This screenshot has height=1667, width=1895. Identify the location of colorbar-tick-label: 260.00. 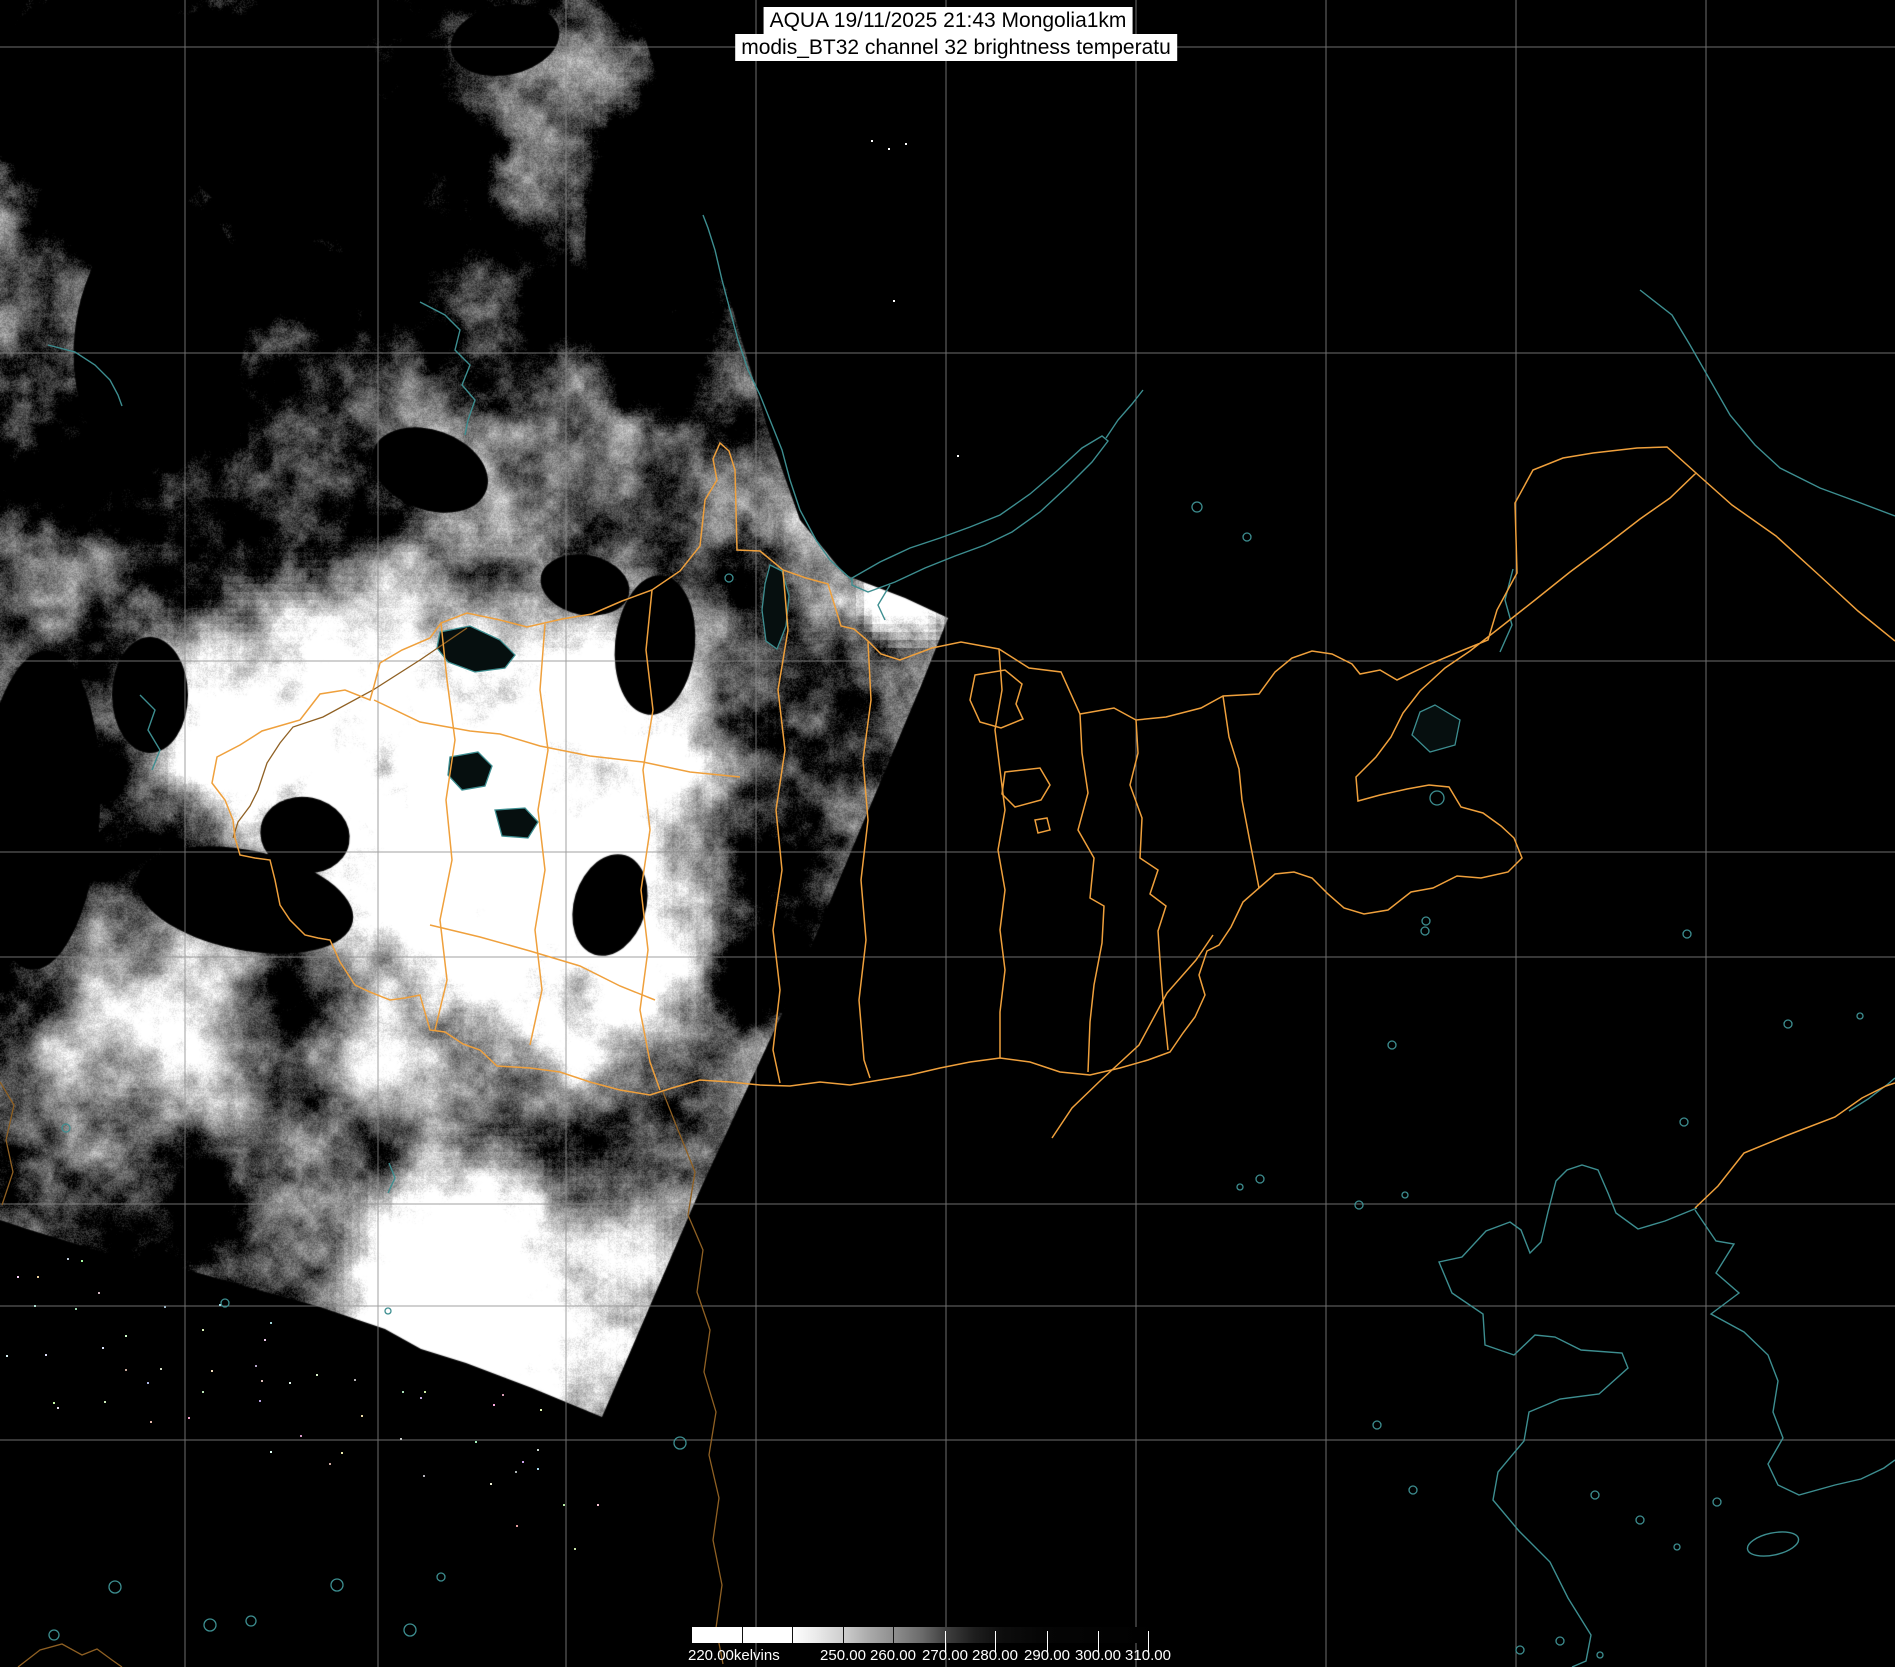
(893, 1655).